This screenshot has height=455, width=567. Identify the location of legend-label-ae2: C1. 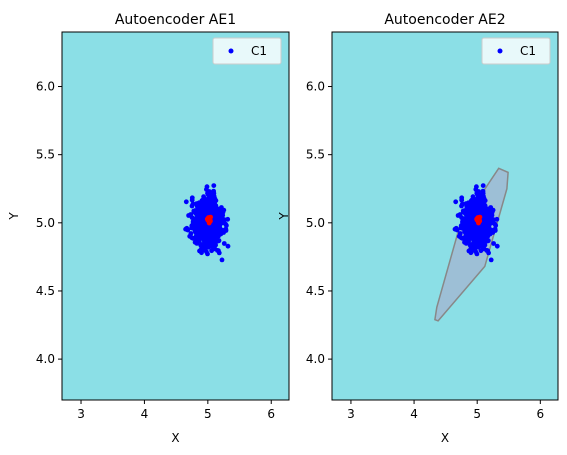
(528, 51).